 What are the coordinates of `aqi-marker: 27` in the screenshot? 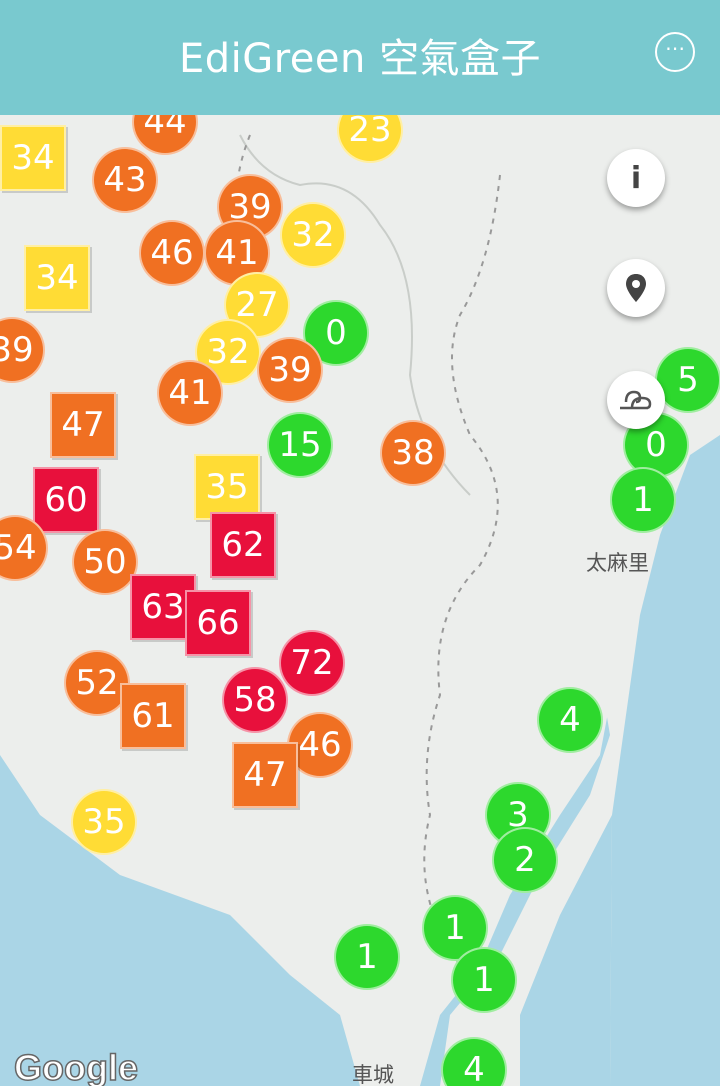 It's located at (257, 305).